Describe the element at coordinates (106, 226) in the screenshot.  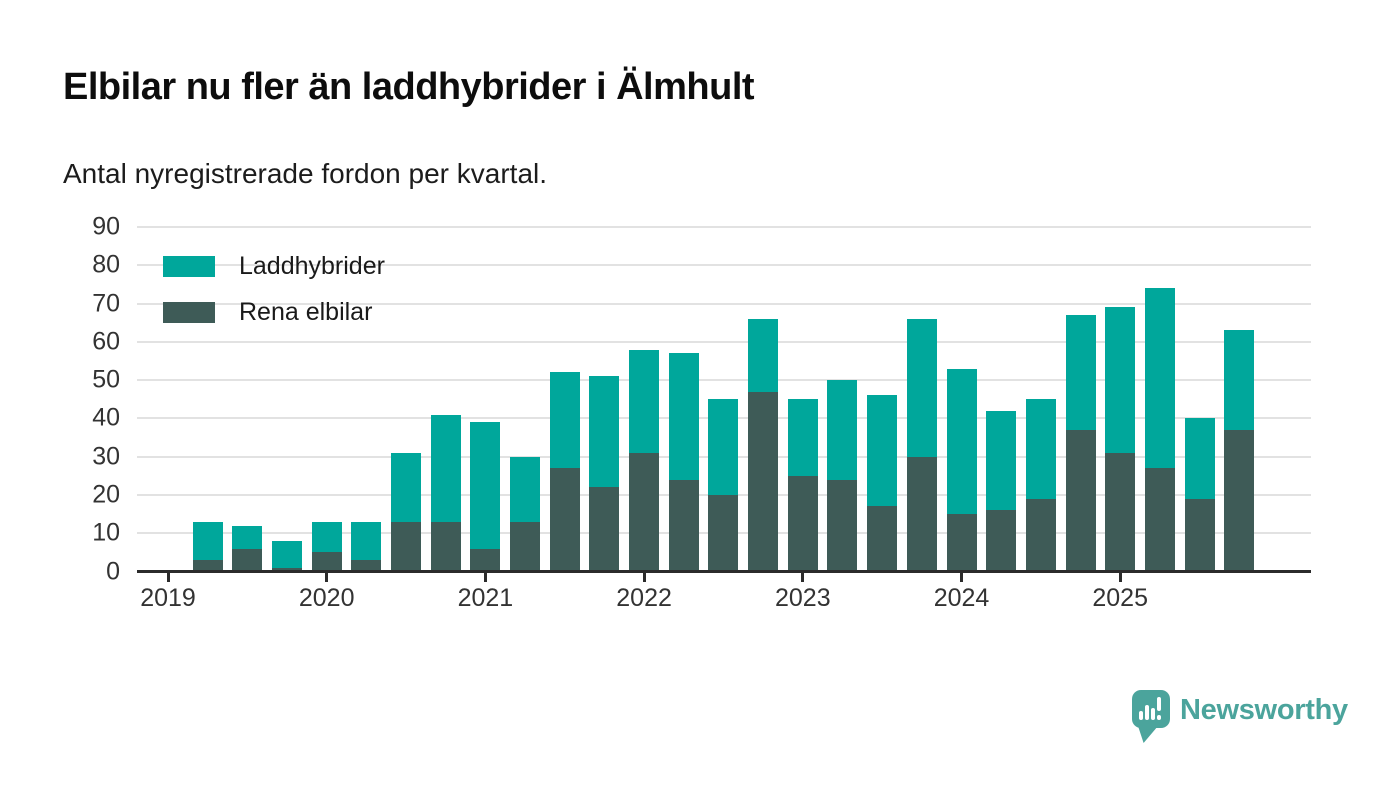
I see `y-axis-tick-label: 90` at that location.